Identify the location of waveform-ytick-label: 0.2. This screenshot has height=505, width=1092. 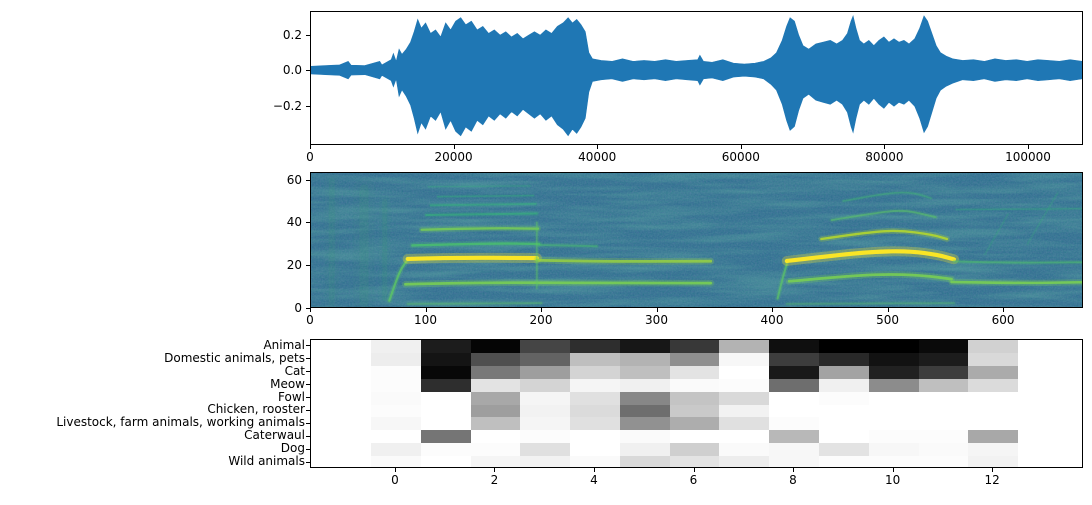
(292, 34).